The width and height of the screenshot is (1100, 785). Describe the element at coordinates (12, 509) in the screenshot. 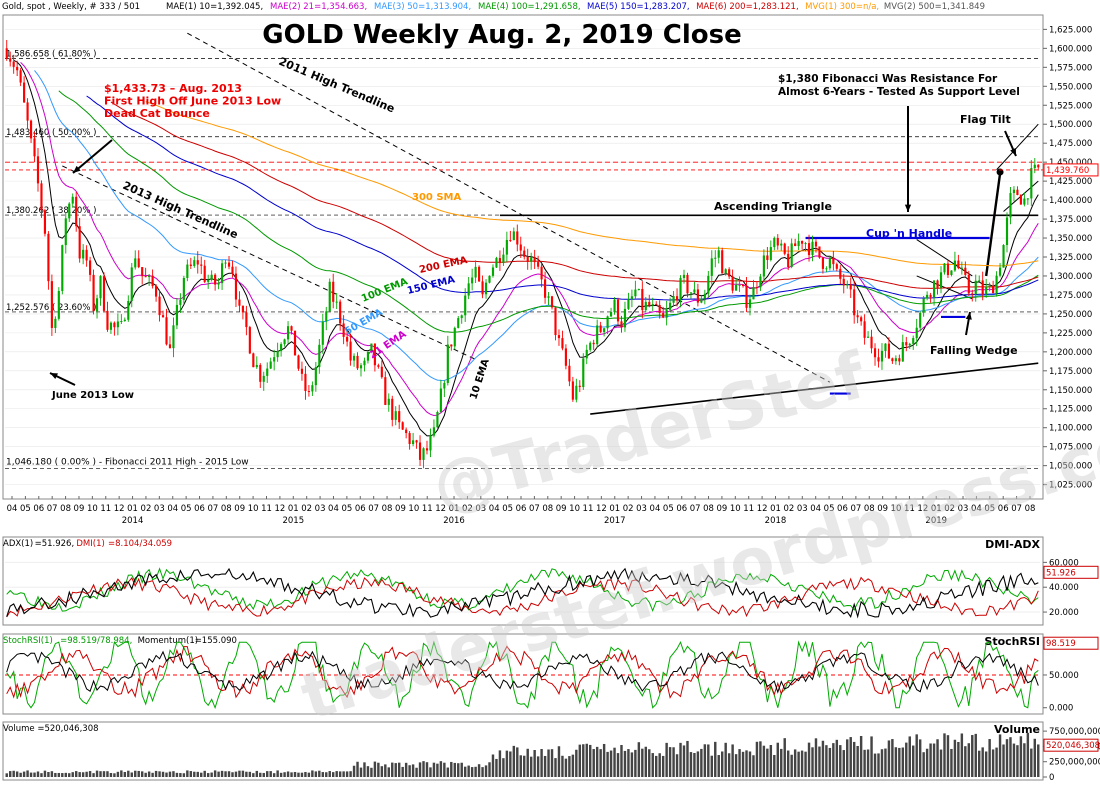

I see `x-tick-label: 04` at that location.